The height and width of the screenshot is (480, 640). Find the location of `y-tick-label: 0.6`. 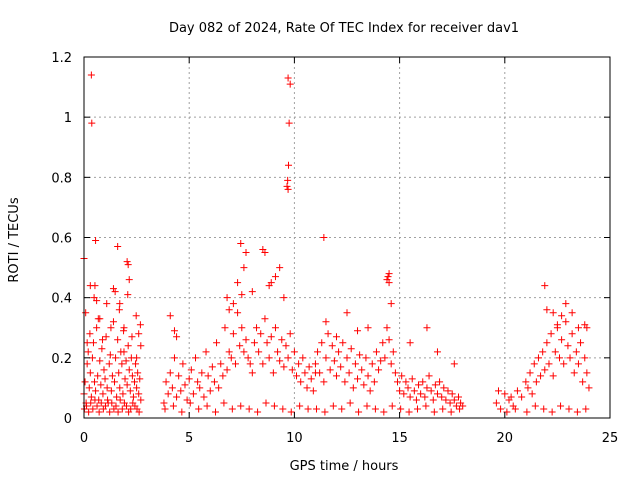

y-tick-label: 0.6 is located at coordinates (61, 239).